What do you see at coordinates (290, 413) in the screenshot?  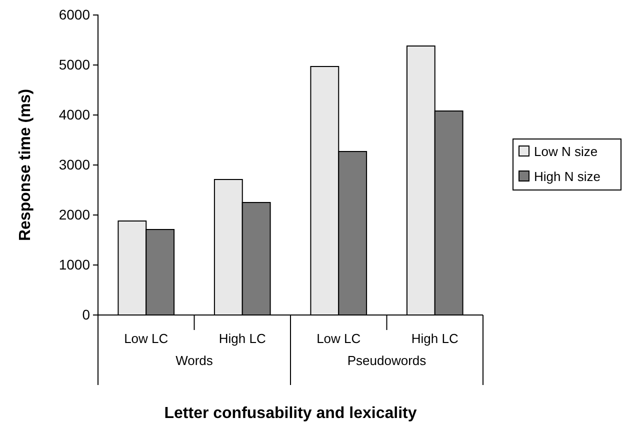 I see `x-axis-title: Letter confusability and lexicality` at bounding box center [290, 413].